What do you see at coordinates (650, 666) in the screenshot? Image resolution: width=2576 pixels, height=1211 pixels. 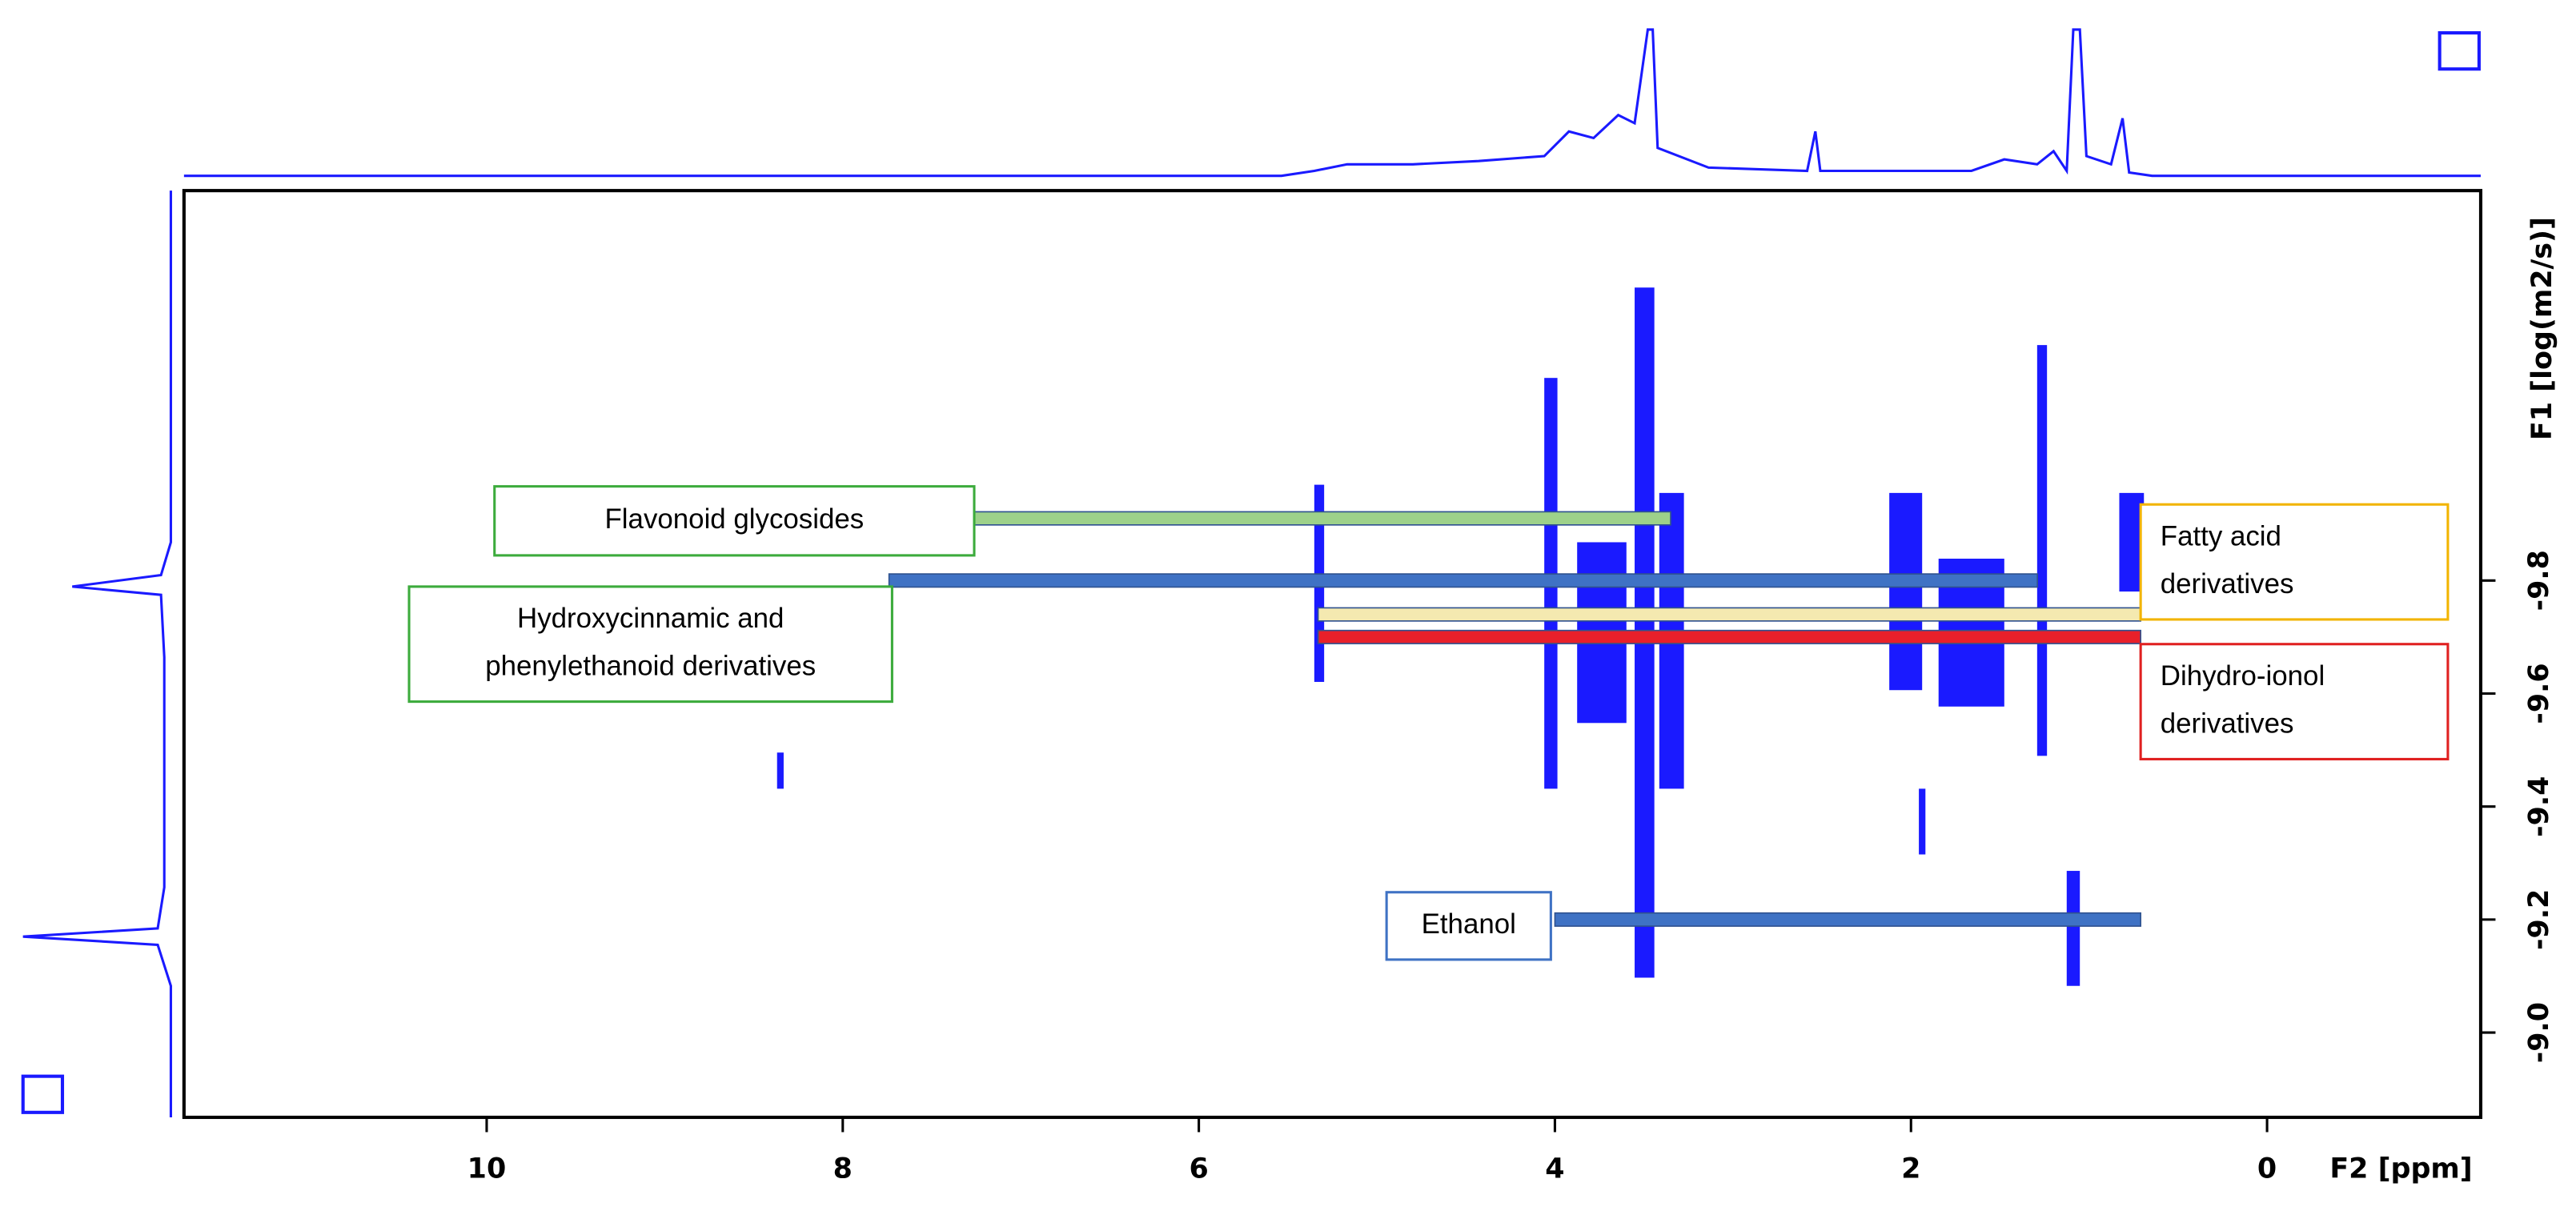 I see `component-label: phenylethanoid derivatives` at bounding box center [650, 666].